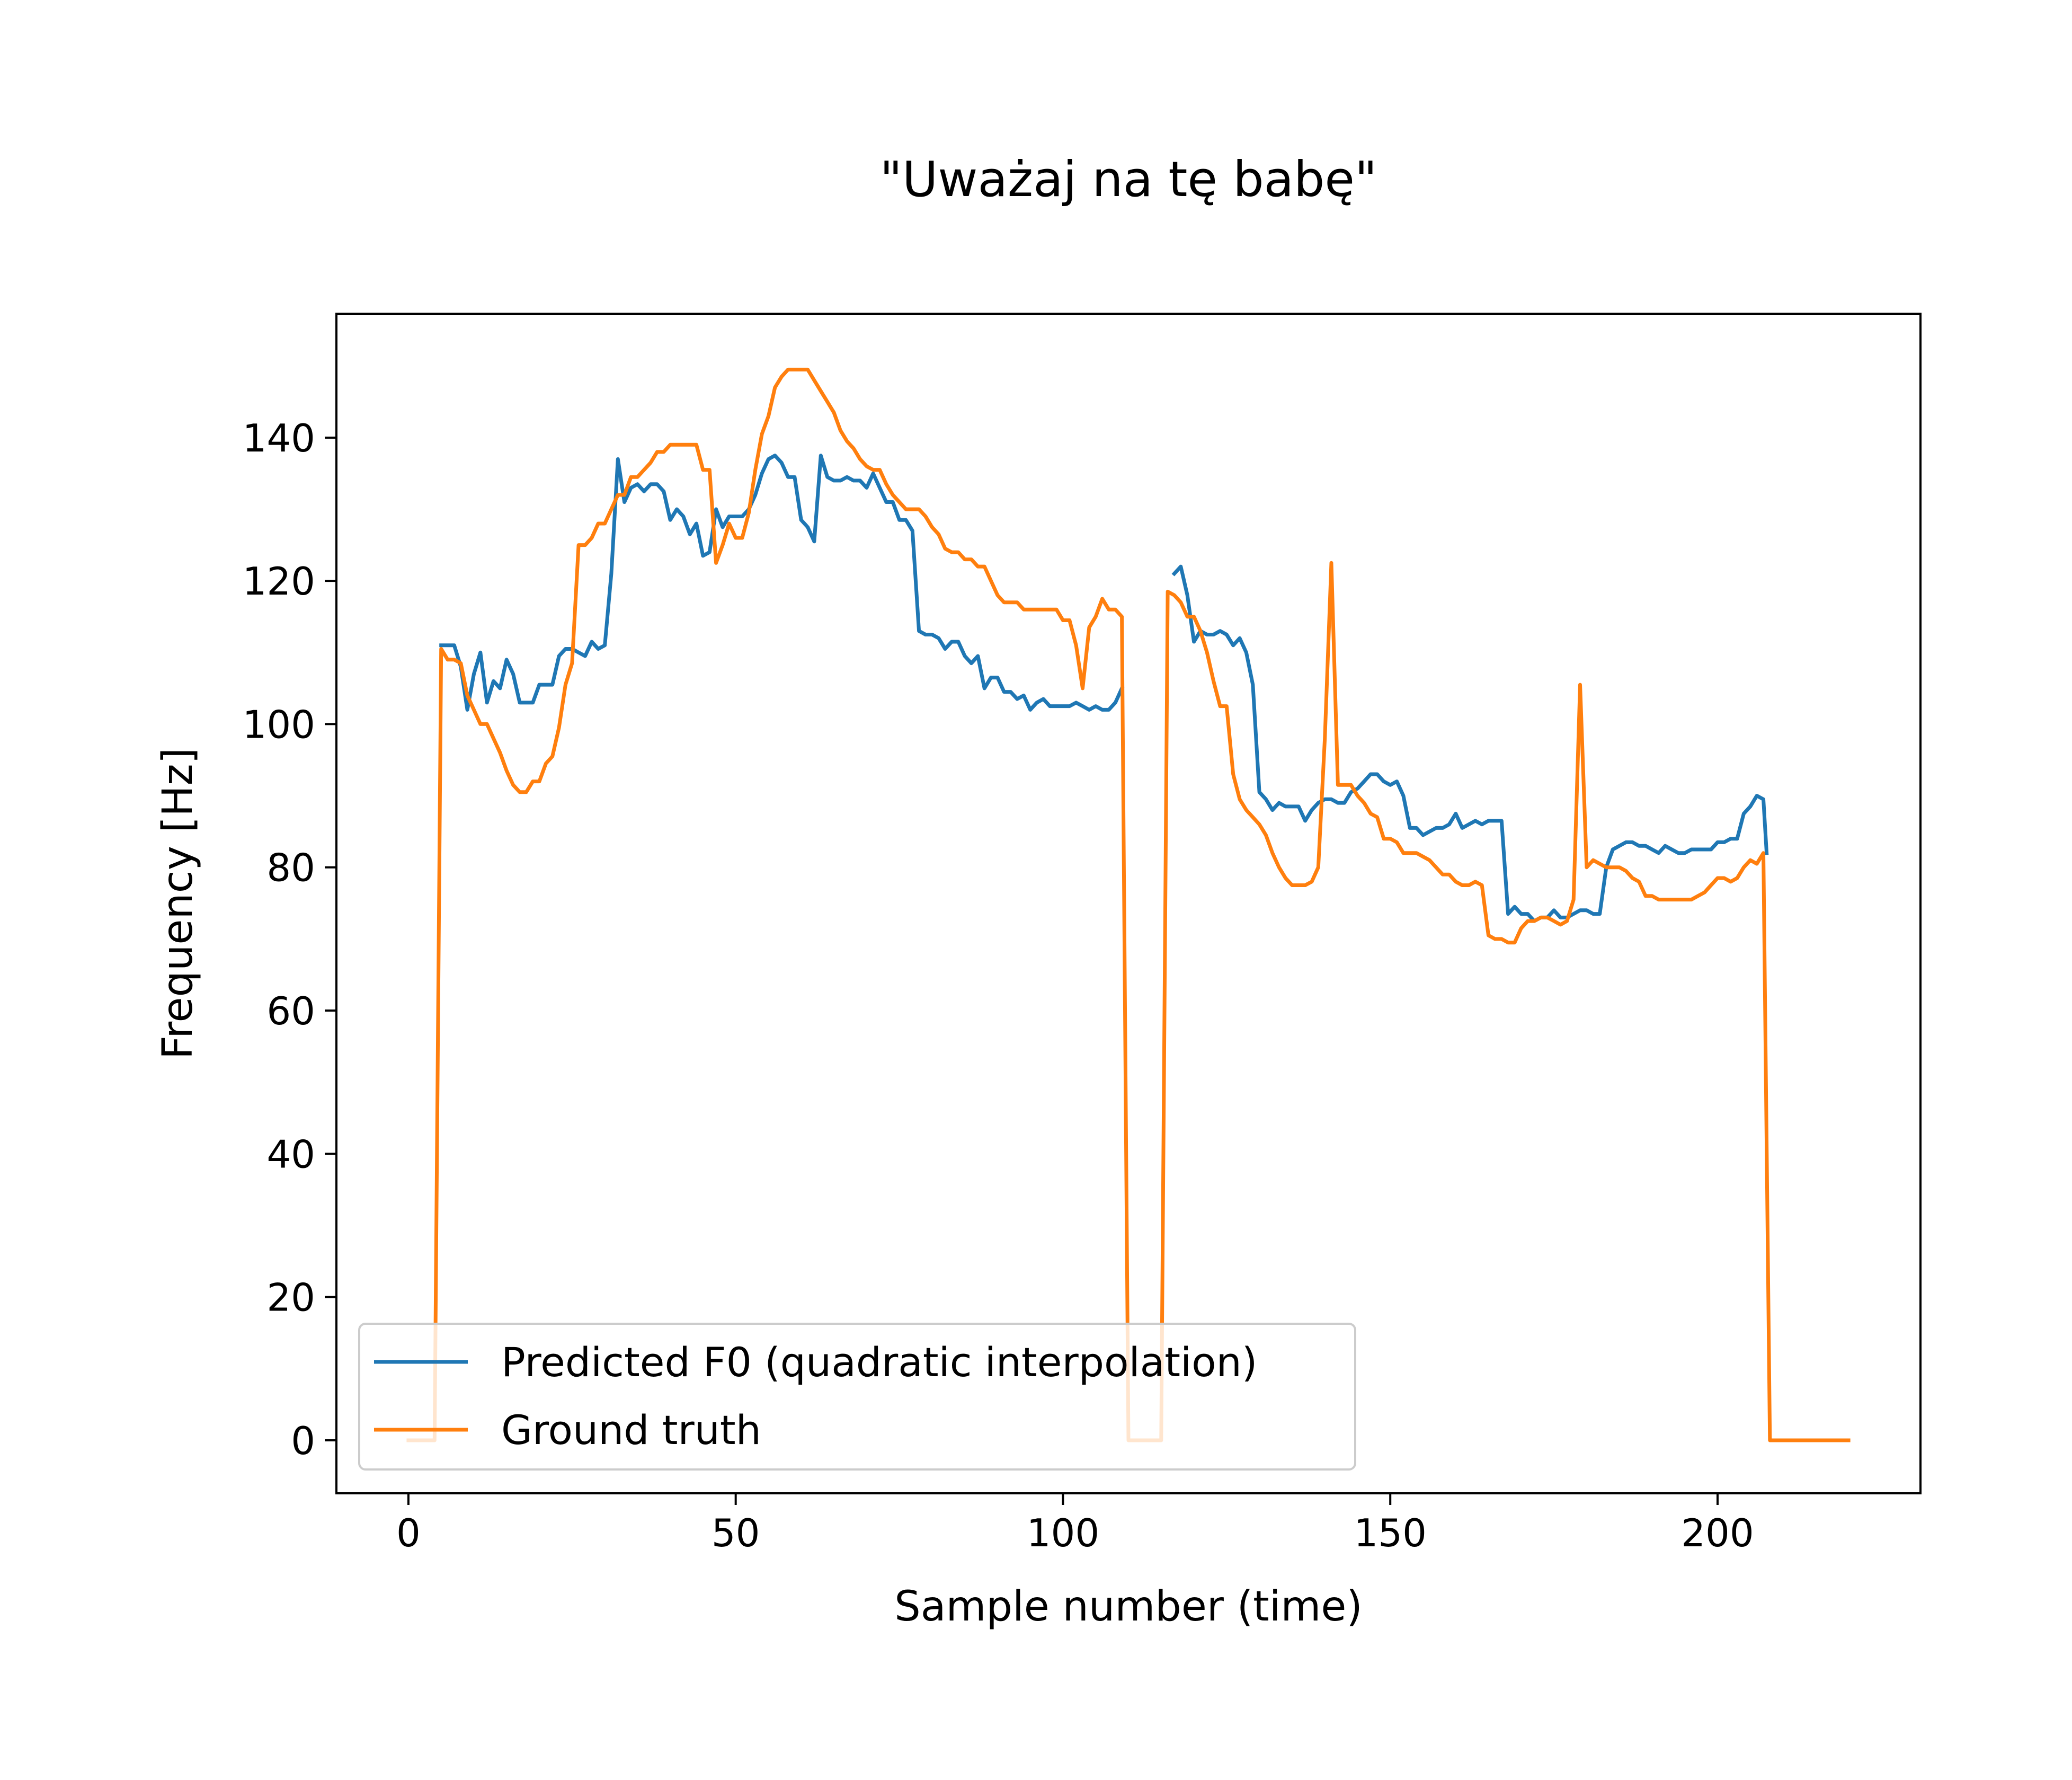 The height and width of the screenshot is (1780, 2072). Describe the element at coordinates (1390, 1533) in the screenshot. I see `x-tick-label: 150` at that location.